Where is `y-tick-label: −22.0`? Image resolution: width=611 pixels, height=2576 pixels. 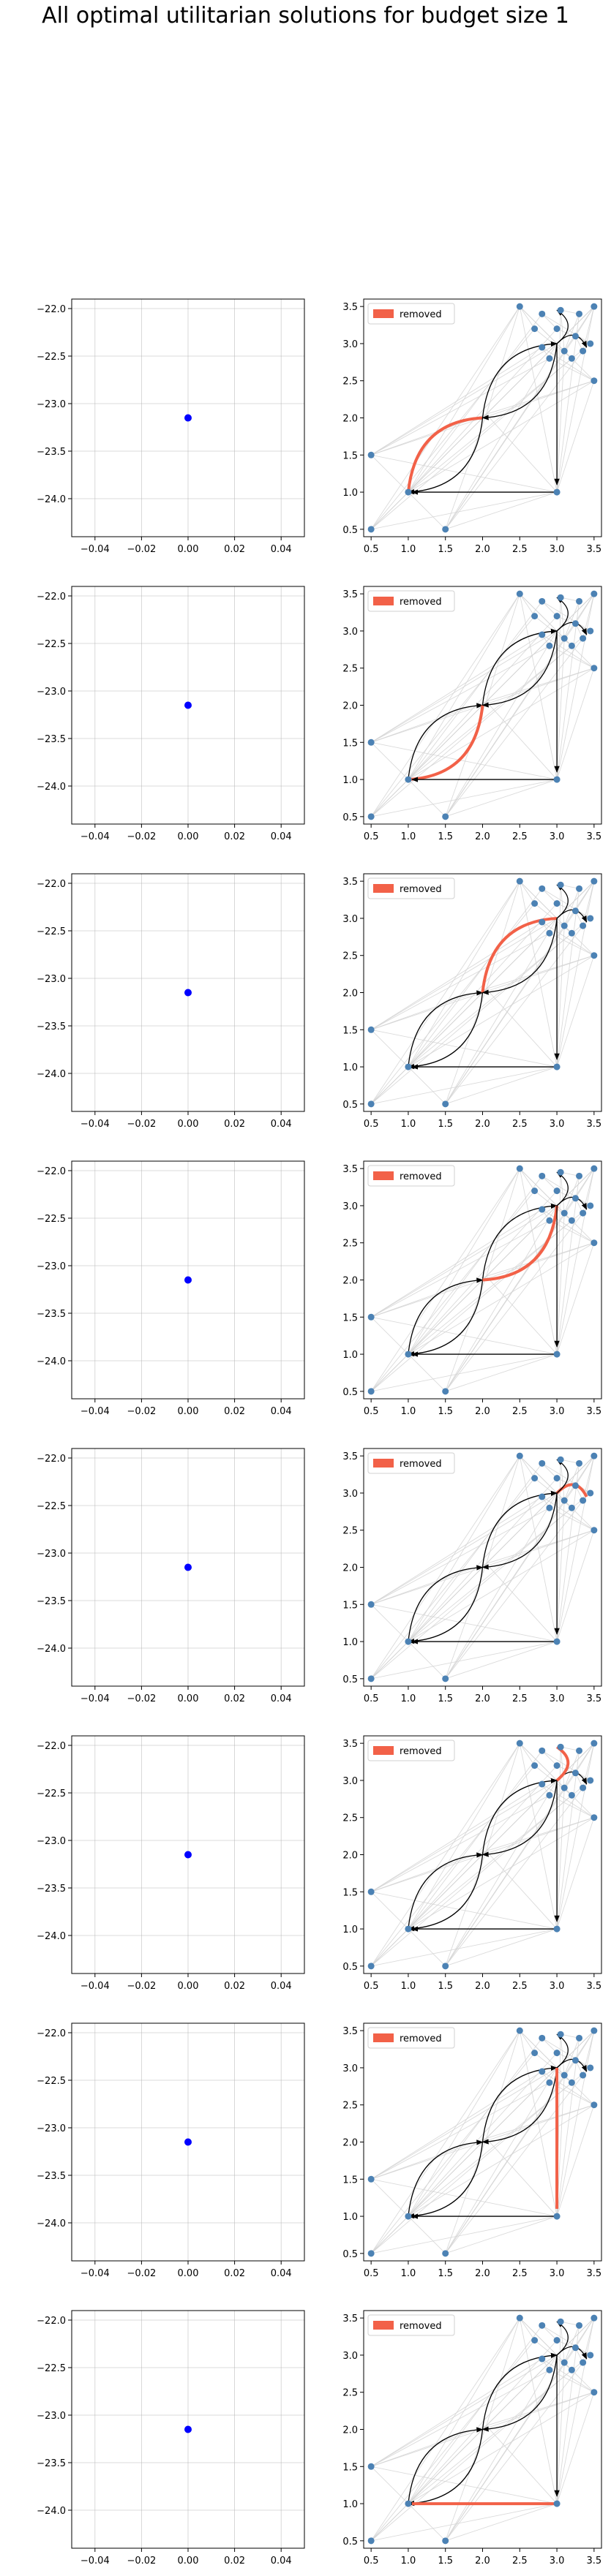 y-tick-label: −22.0 is located at coordinates (51, 2033).